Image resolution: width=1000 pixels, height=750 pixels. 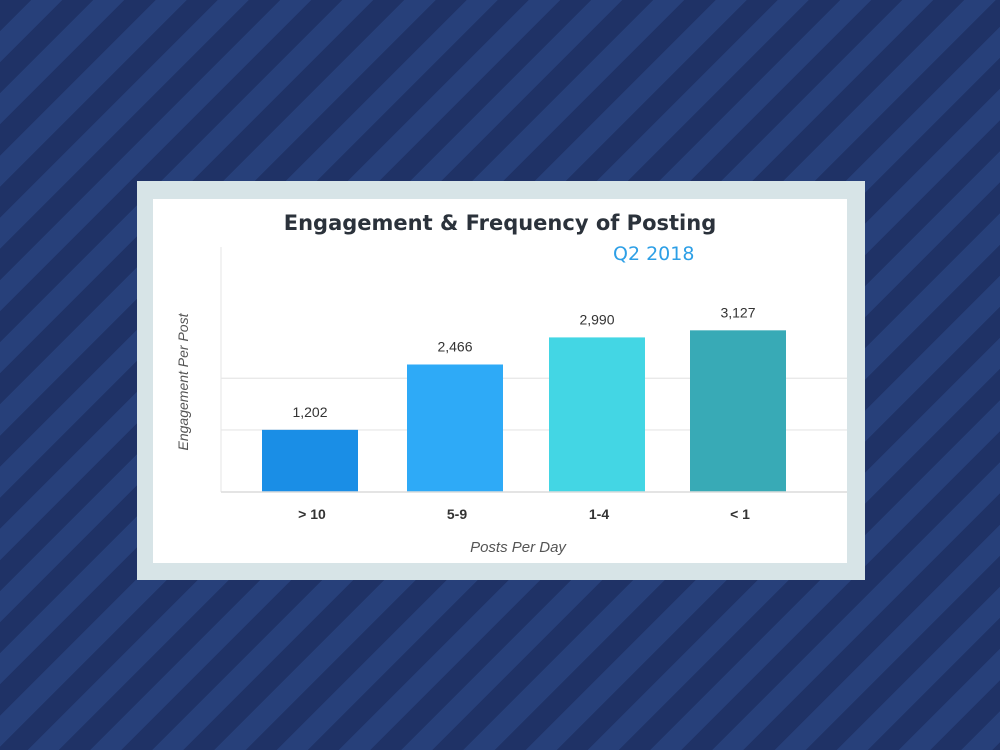 What do you see at coordinates (309, 412) in the screenshot?
I see `data-label: 1,202` at bounding box center [309, 412].